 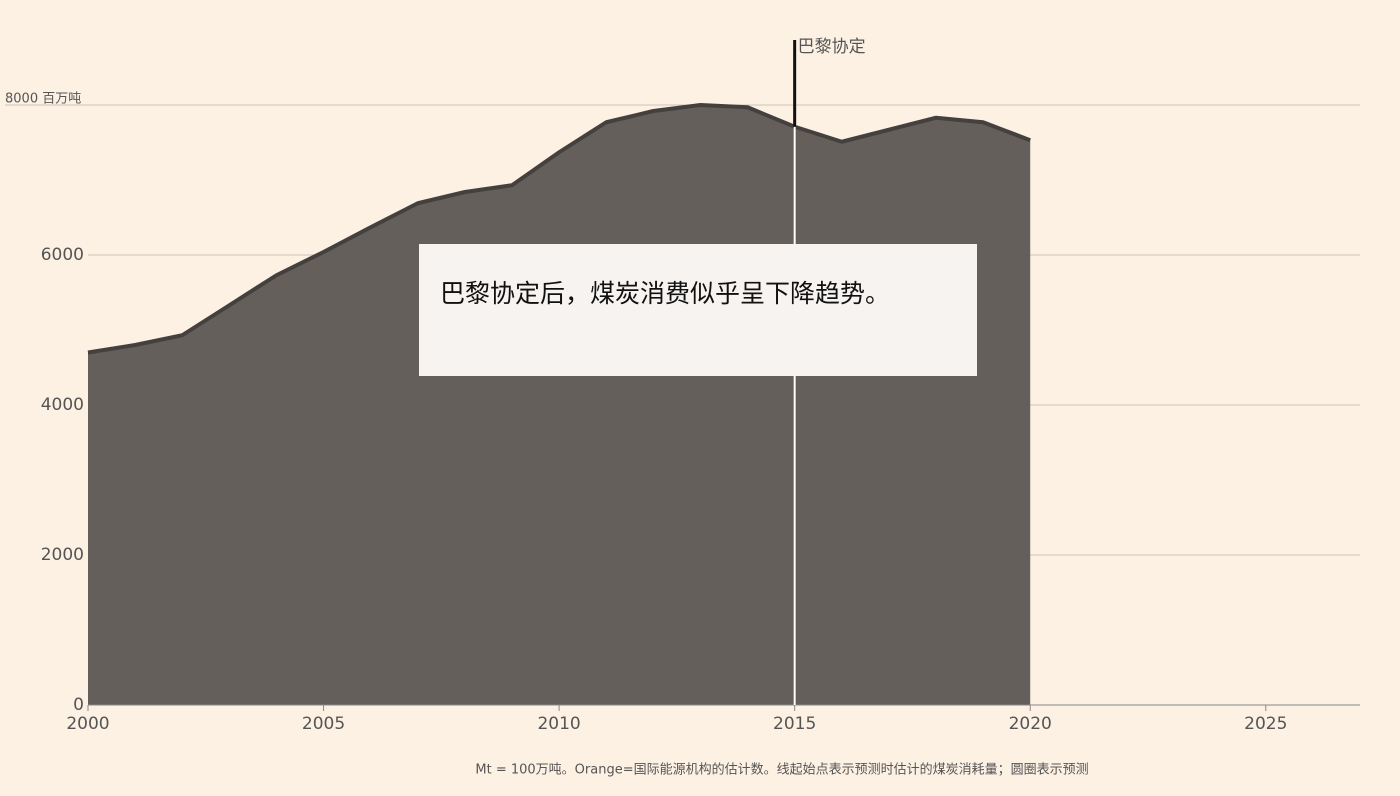 What do you see at coordinates (1265, 724) in the screenshot?
I see `x-tick-label: 2025` at bounding box center [1265, 724].